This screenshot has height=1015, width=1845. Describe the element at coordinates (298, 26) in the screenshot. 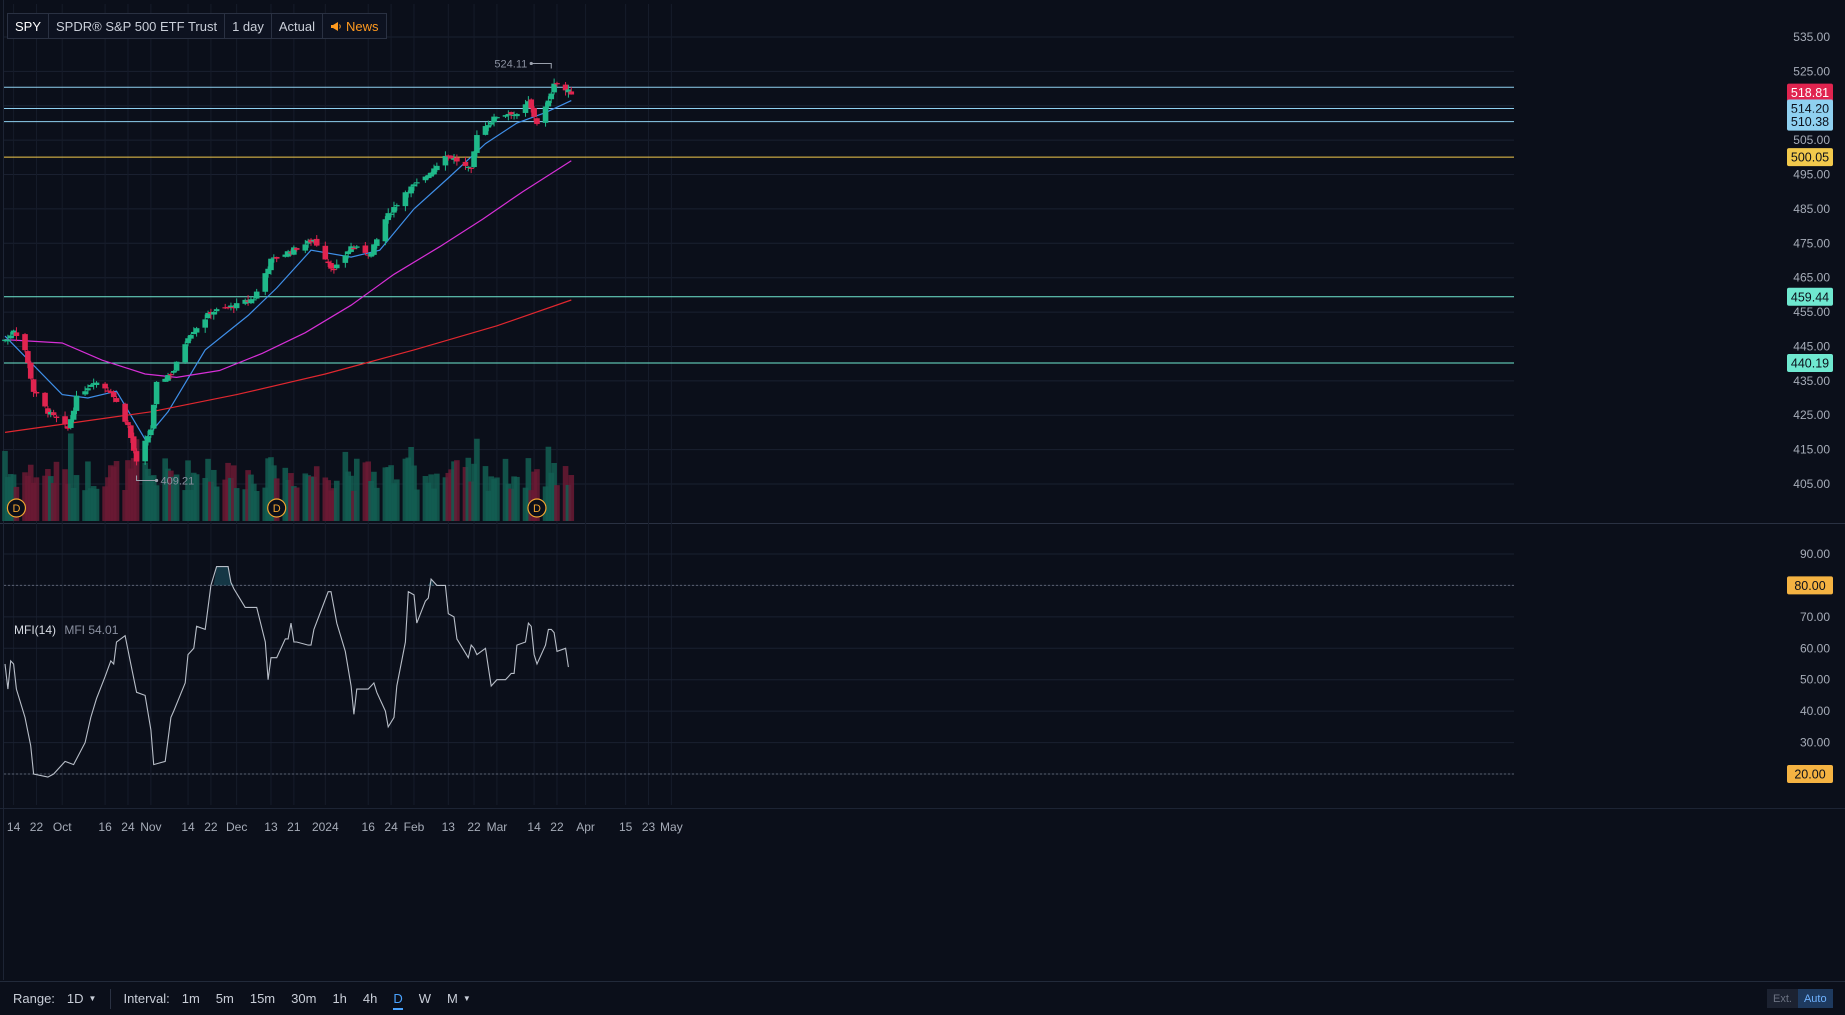

I see `price-mode-label: Actual` at that location.